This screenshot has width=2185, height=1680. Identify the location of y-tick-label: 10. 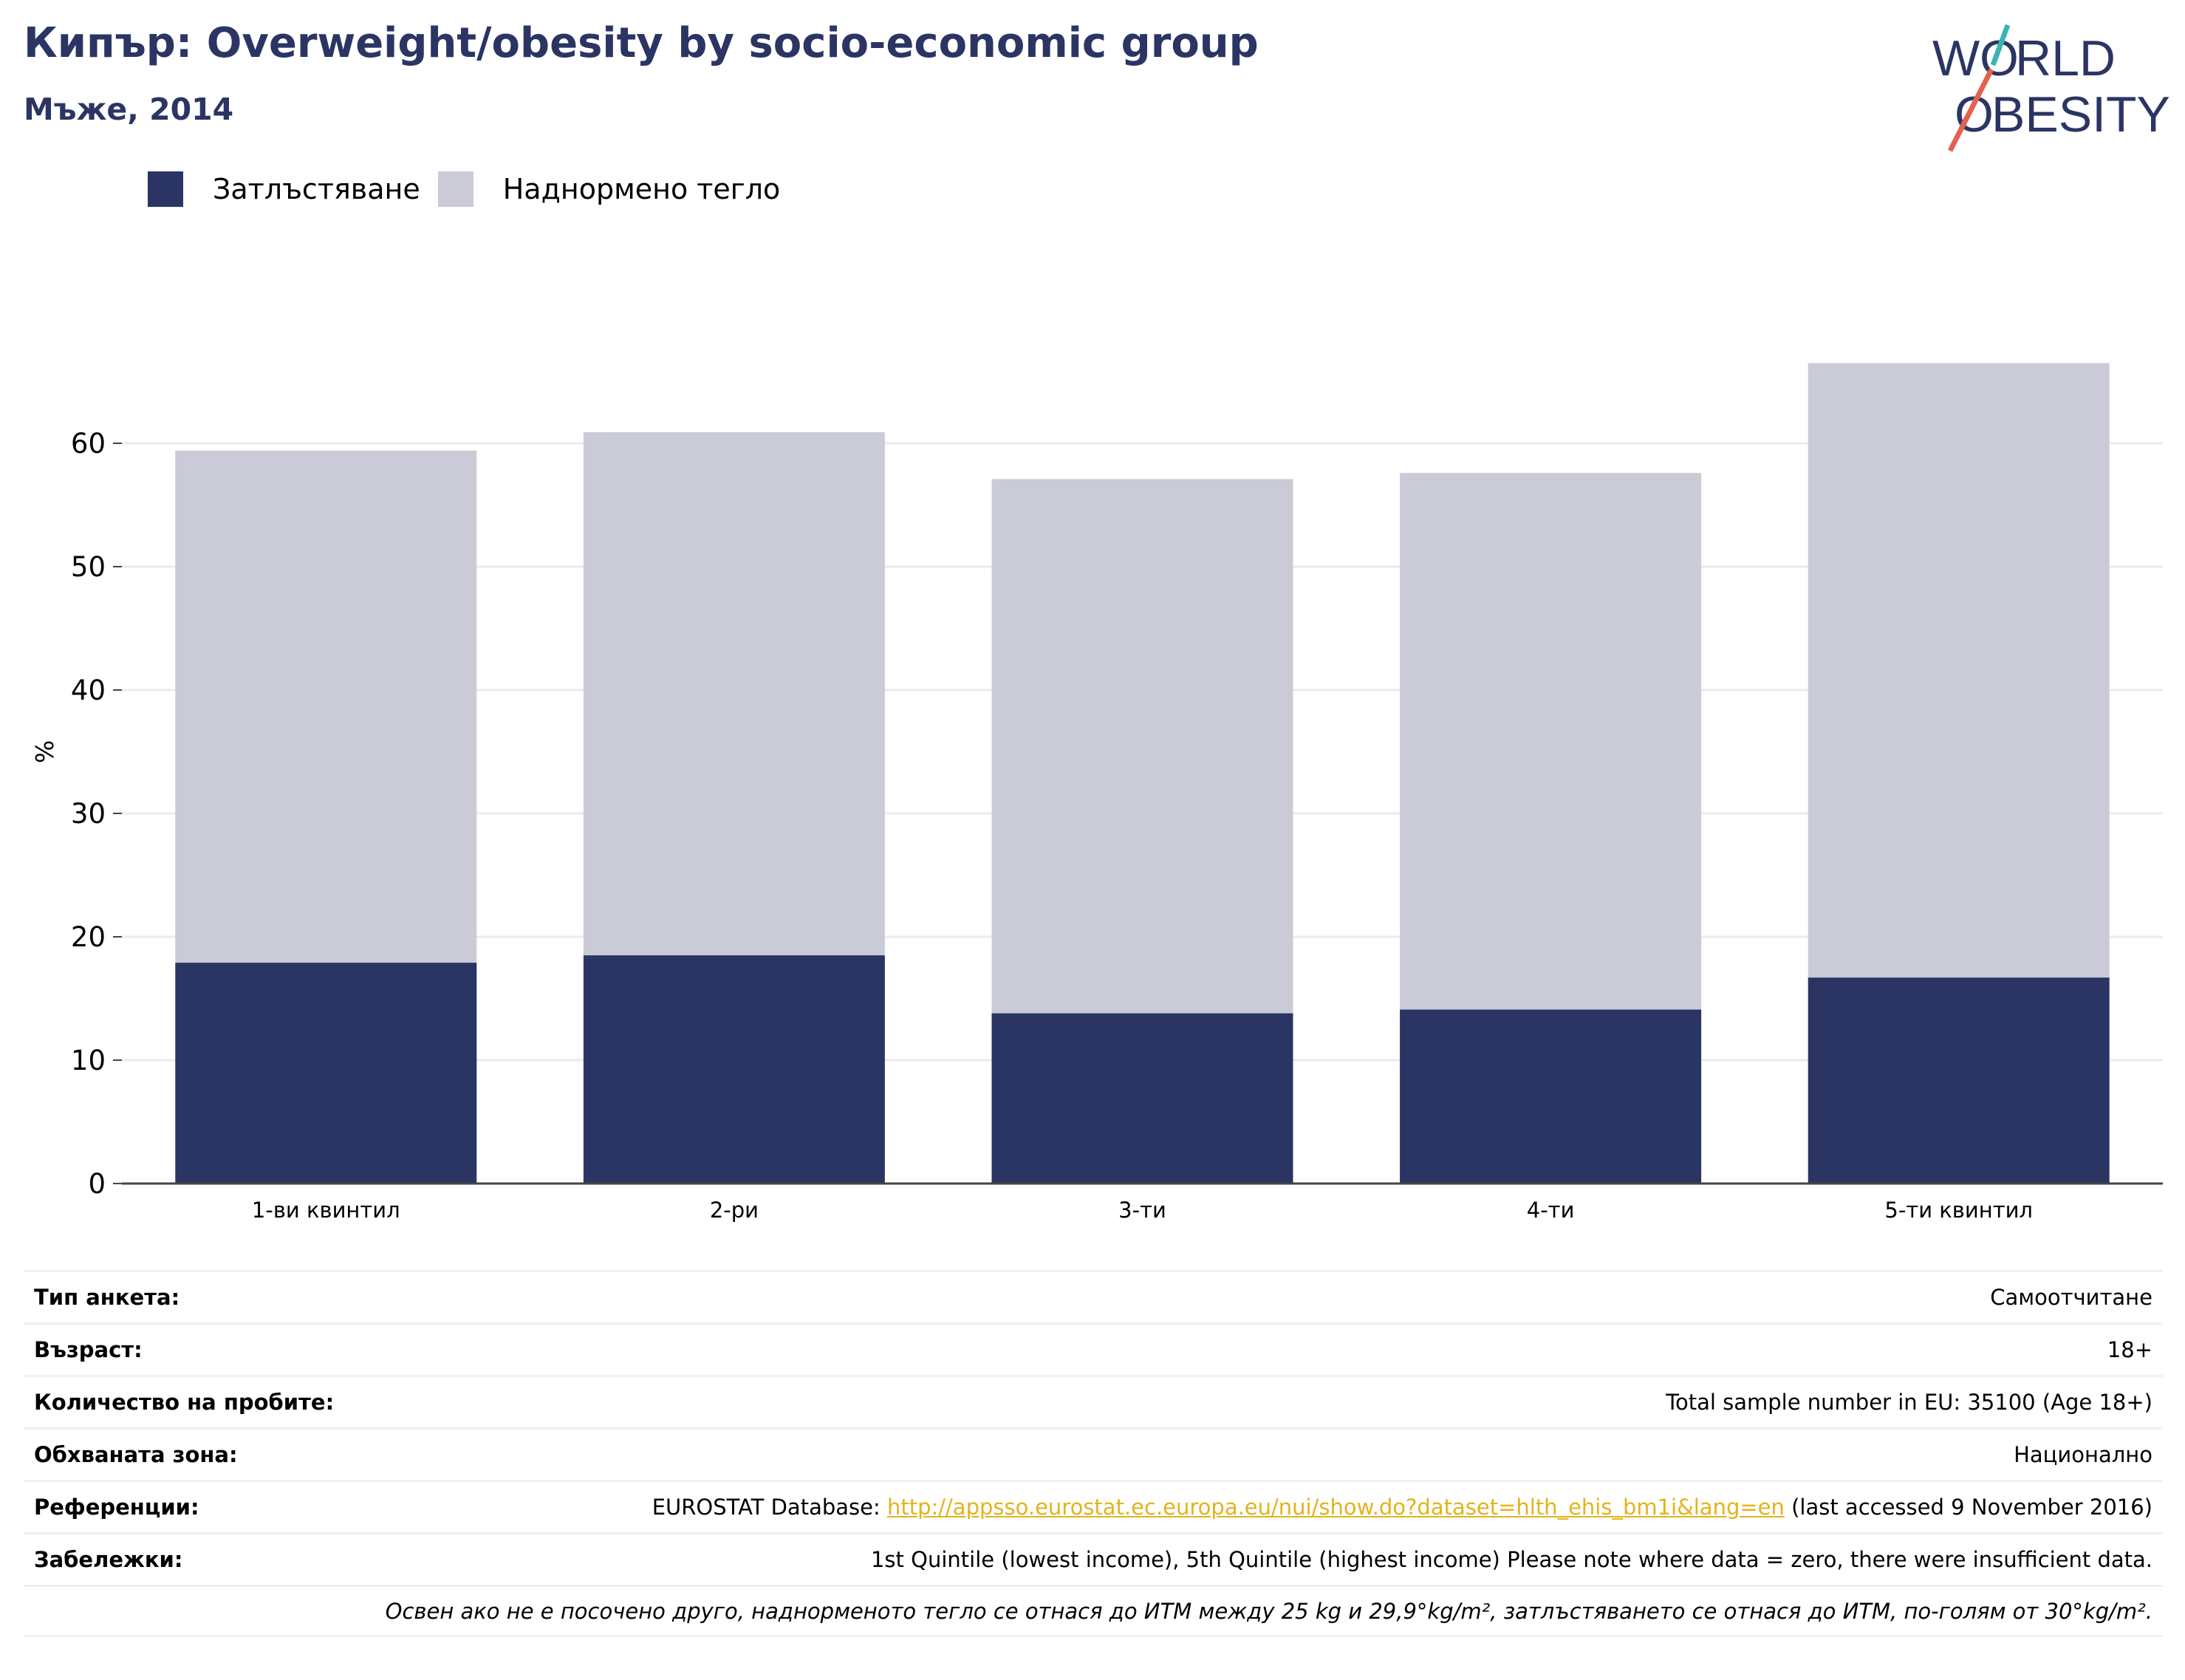
(88, 1060).